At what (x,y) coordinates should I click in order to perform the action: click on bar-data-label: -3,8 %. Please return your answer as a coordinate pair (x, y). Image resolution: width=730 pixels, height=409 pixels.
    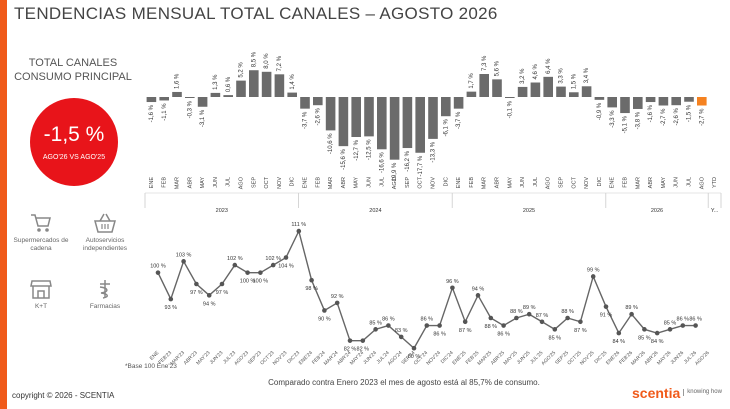
    Looking at the image, I should click on (638, 120).